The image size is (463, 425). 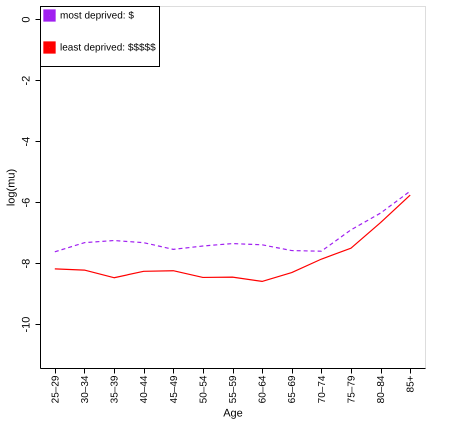 I want to click on line-series, so click(x=232, y=221).